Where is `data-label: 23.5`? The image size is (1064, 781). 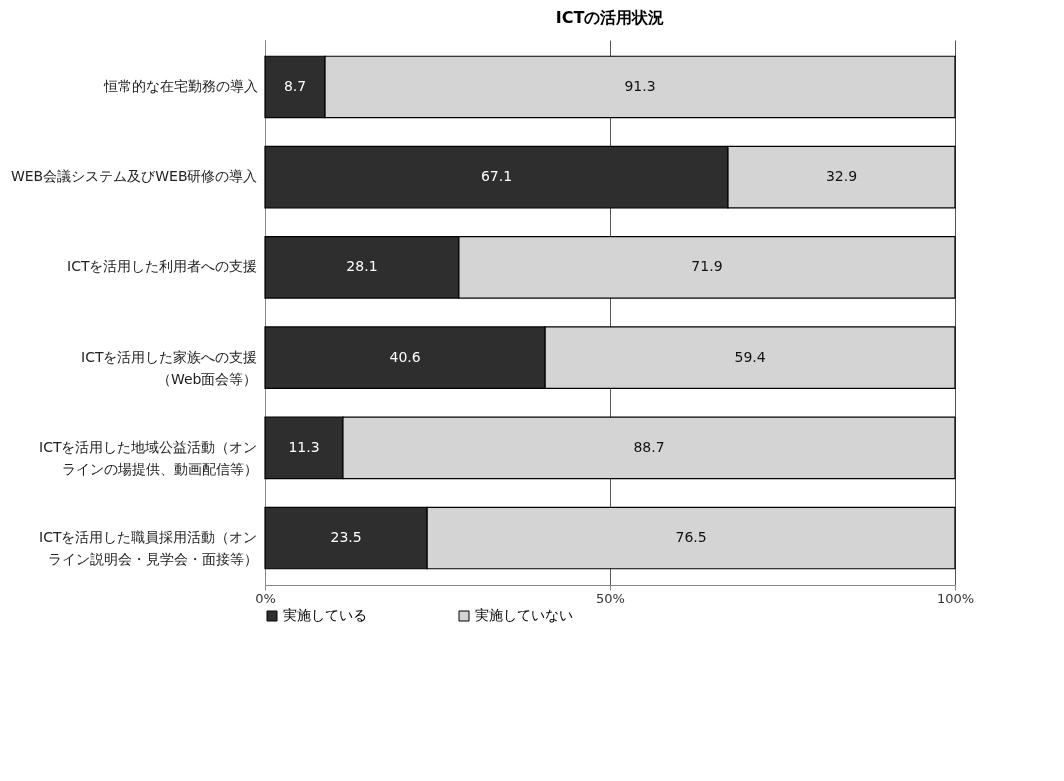 data-label: 23.5 is located at coordinates (346, 537).